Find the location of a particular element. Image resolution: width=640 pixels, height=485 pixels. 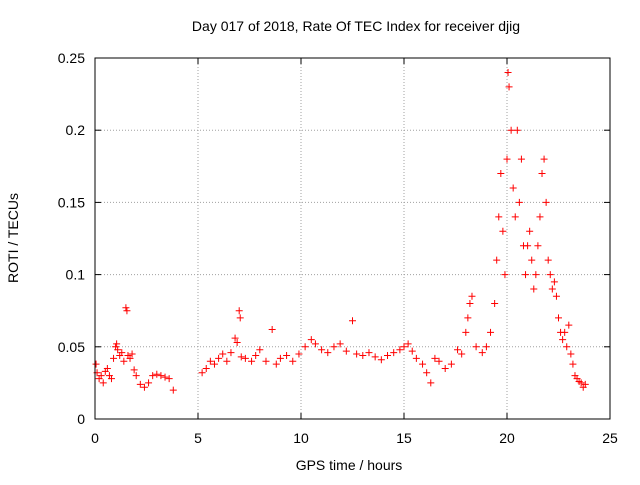

x-tick-label: 10 is located at coordinates (301, 438).